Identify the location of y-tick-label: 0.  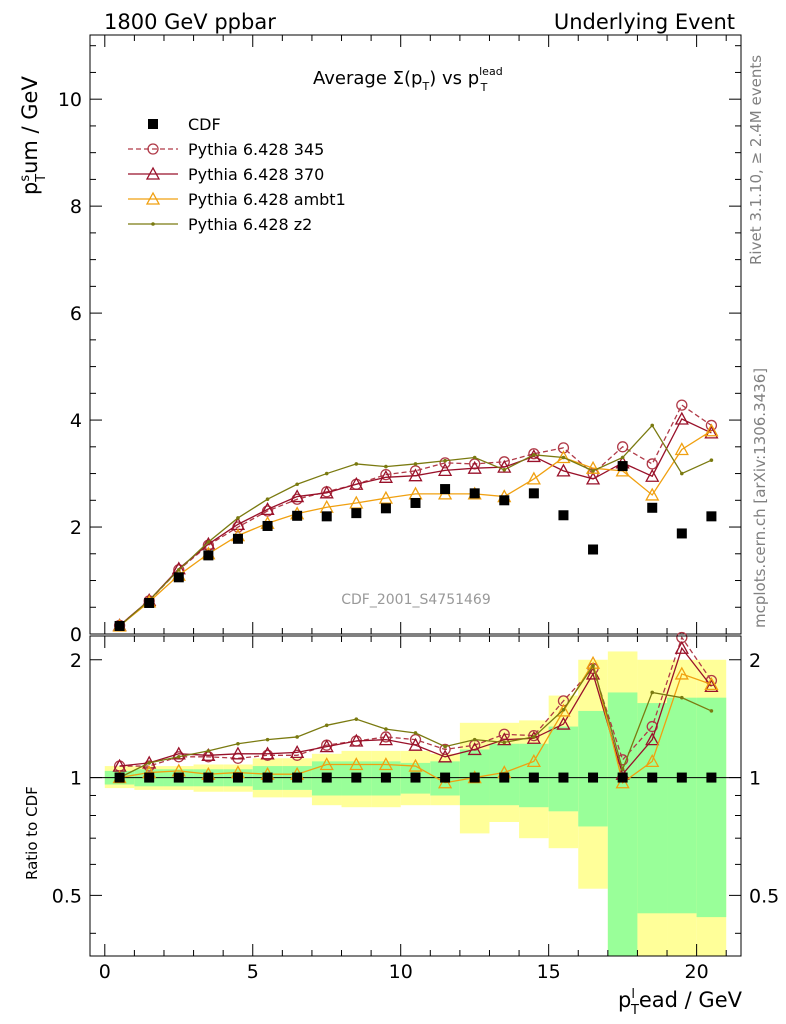
(76, 635).